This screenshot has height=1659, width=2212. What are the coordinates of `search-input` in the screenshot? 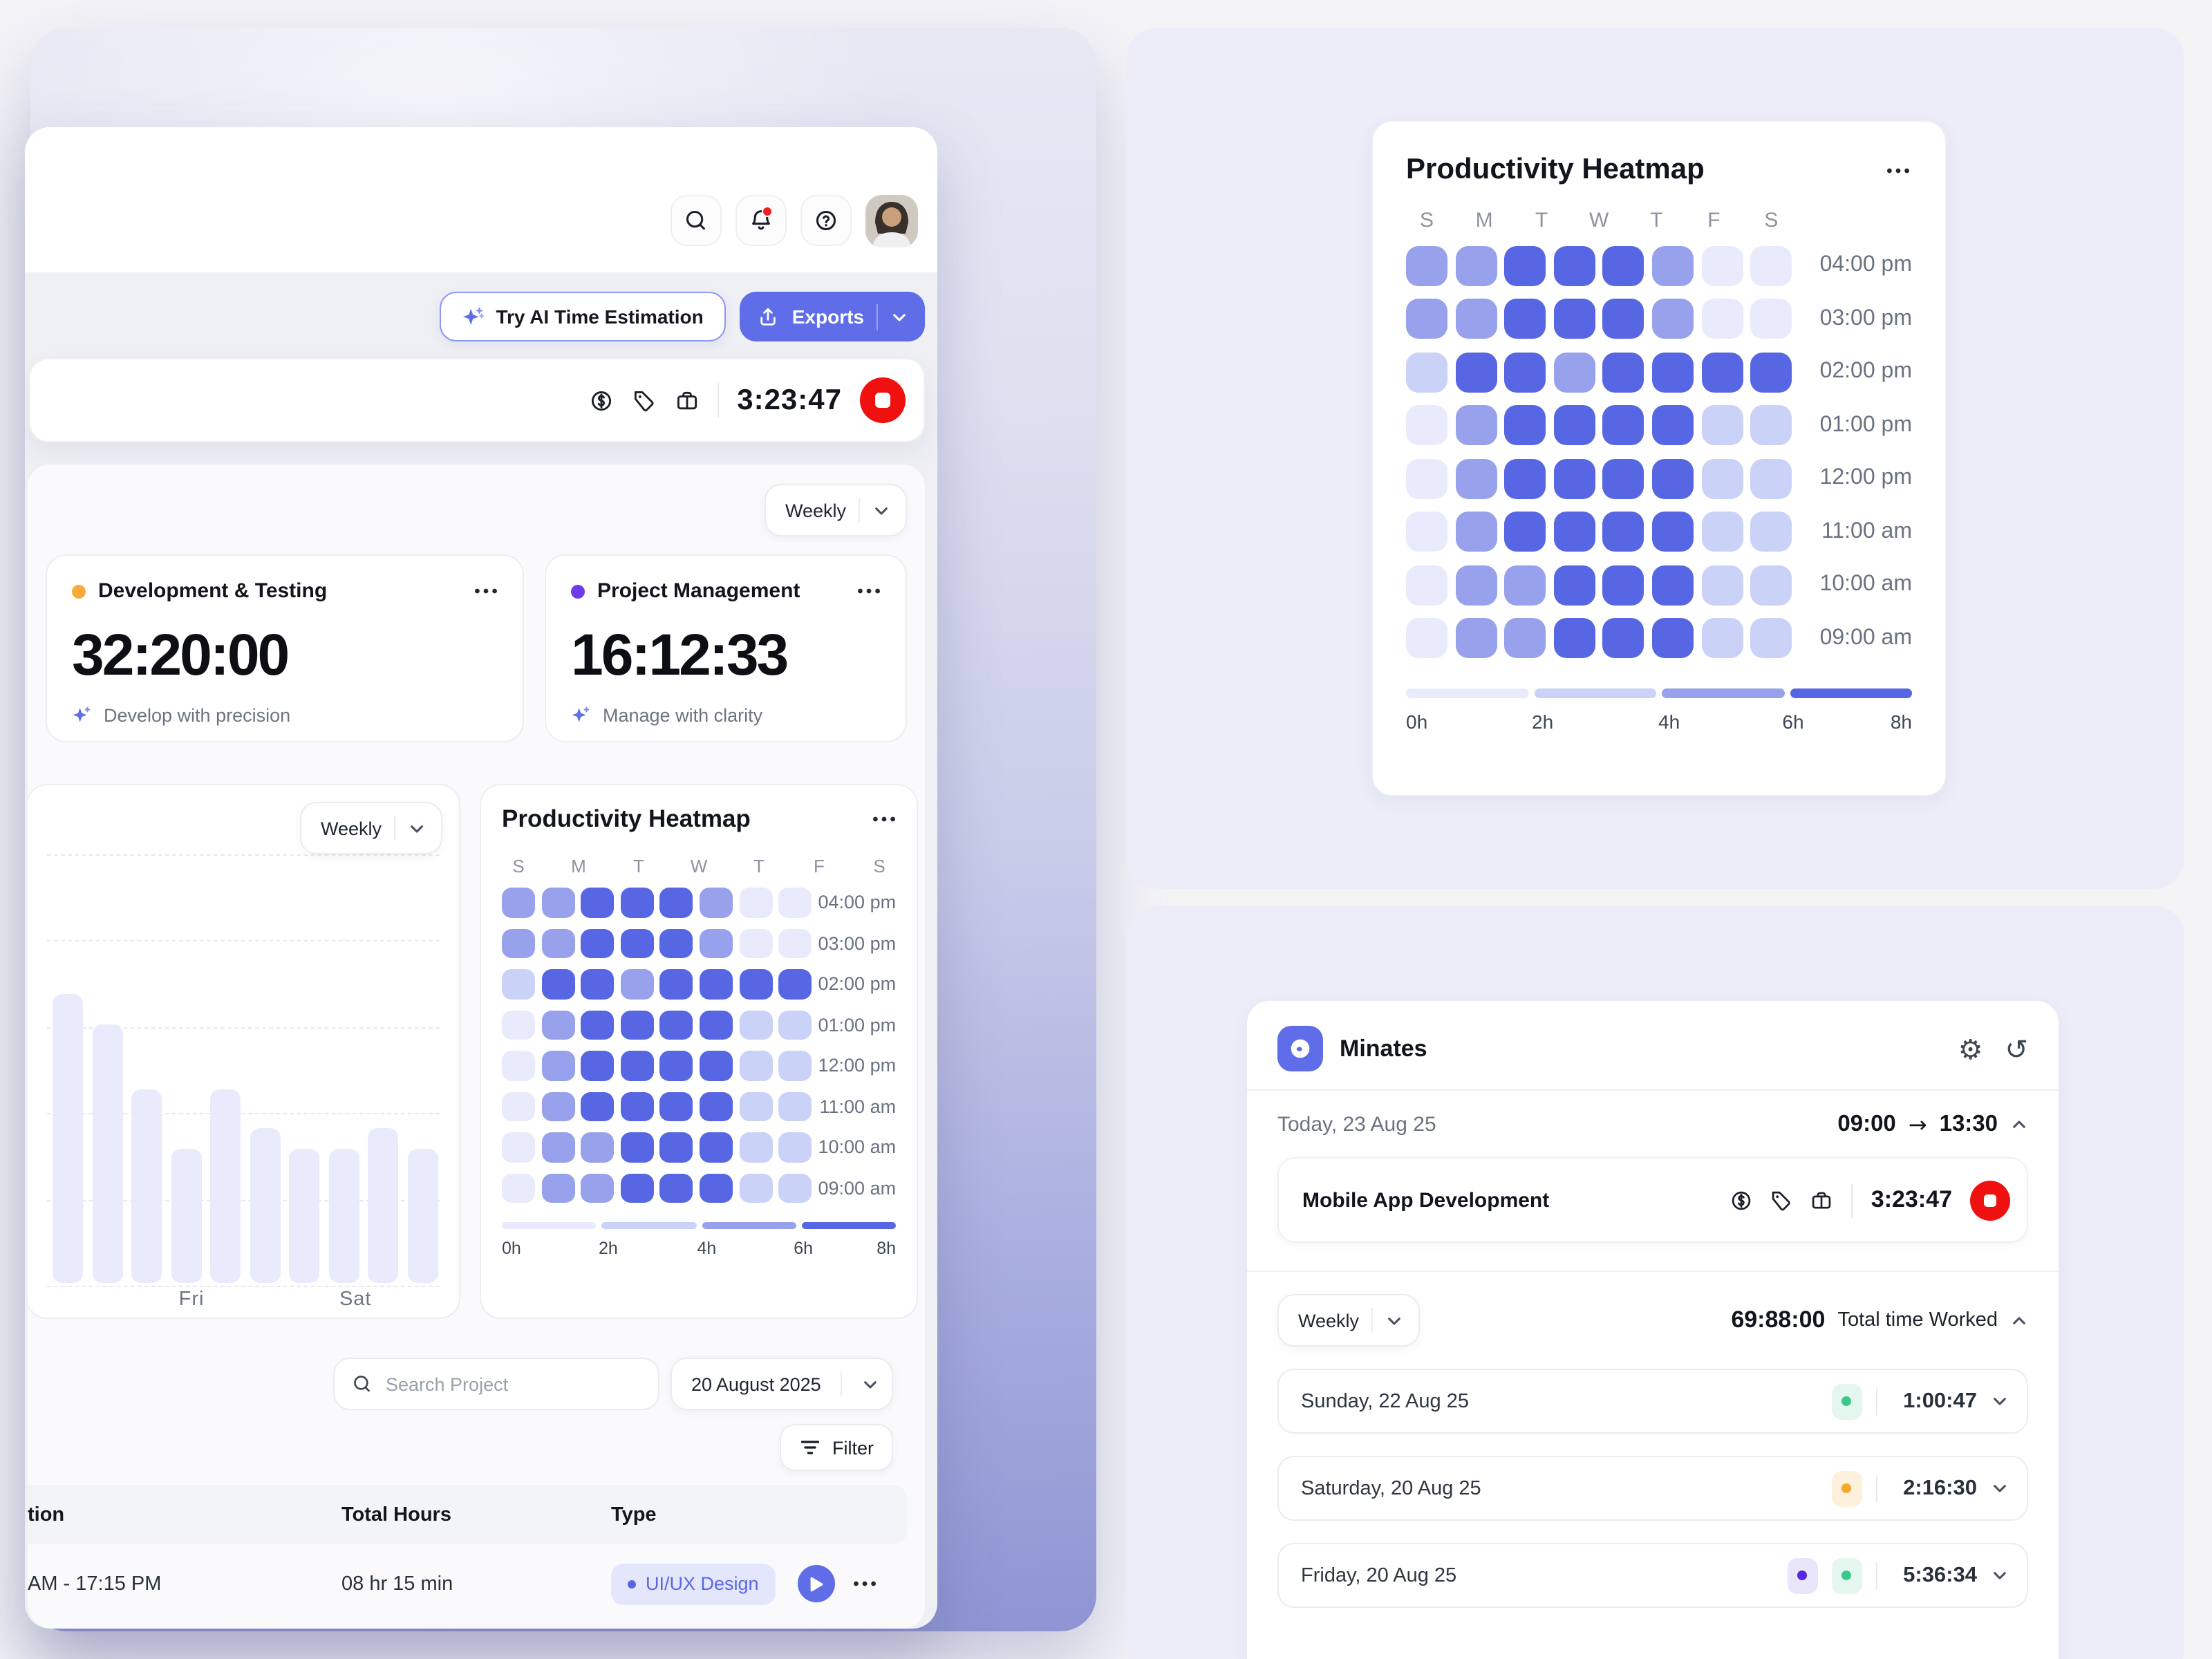 It's located at (513, 1384).